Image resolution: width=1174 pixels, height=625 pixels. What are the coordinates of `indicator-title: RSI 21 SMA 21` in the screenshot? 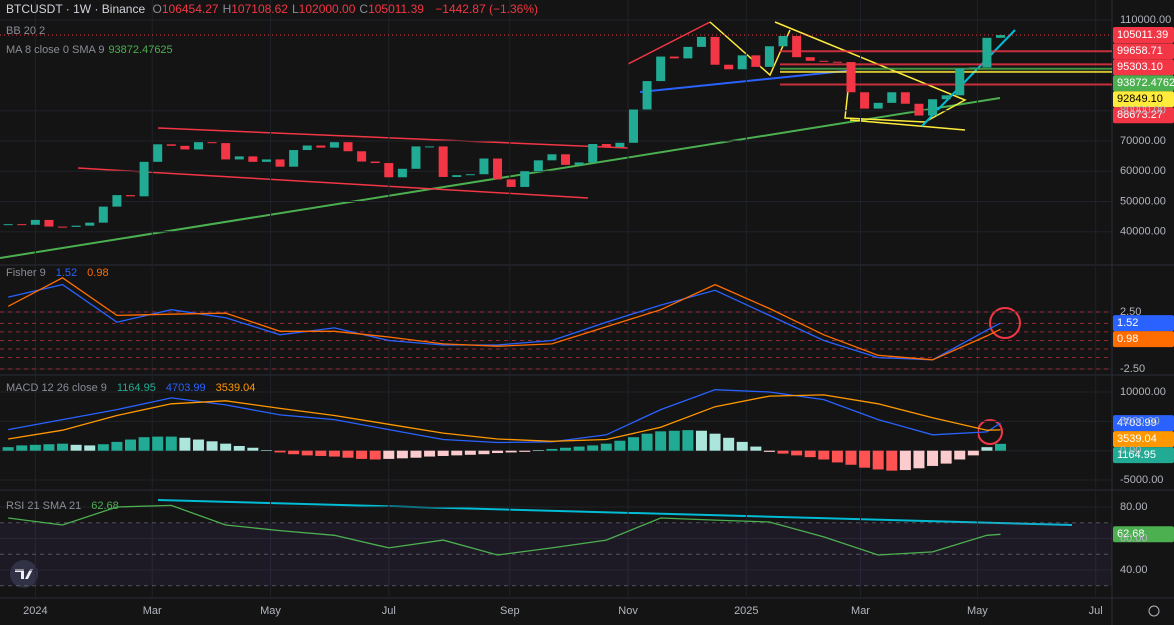 It's located at (44, 506).